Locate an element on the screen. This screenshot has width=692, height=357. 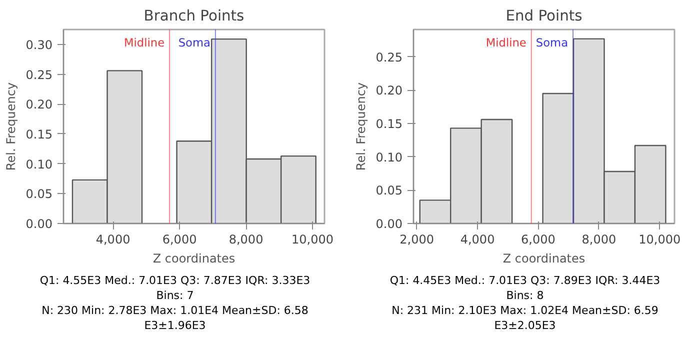
chart-title: Branch Points is located at coordinates (194, 16).